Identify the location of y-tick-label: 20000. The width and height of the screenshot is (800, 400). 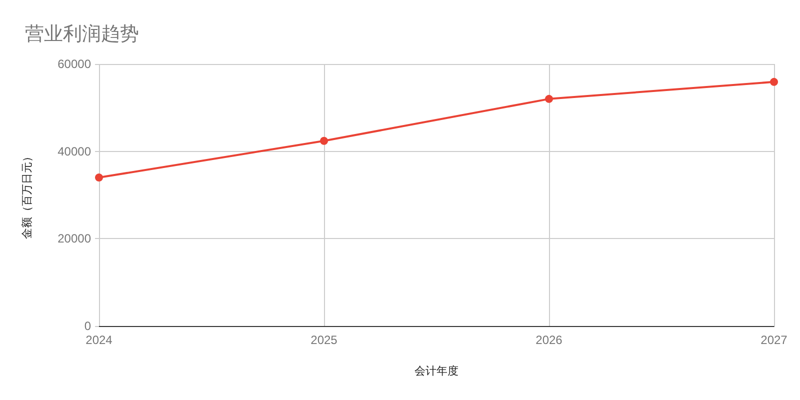
(75, 239).